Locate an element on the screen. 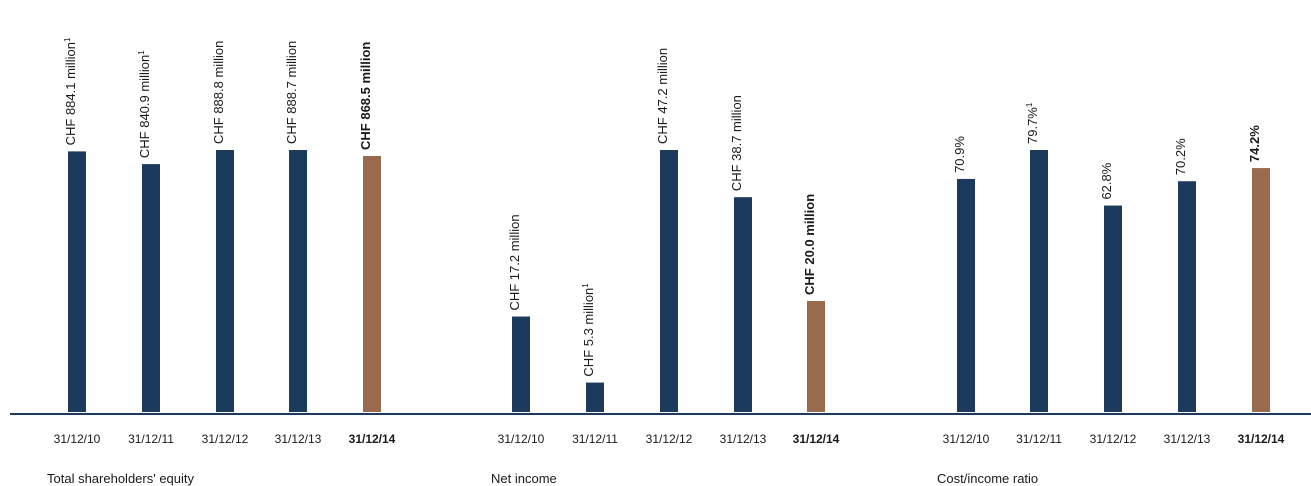  chart-title-2: Net income is located at coordinates (524, 478).